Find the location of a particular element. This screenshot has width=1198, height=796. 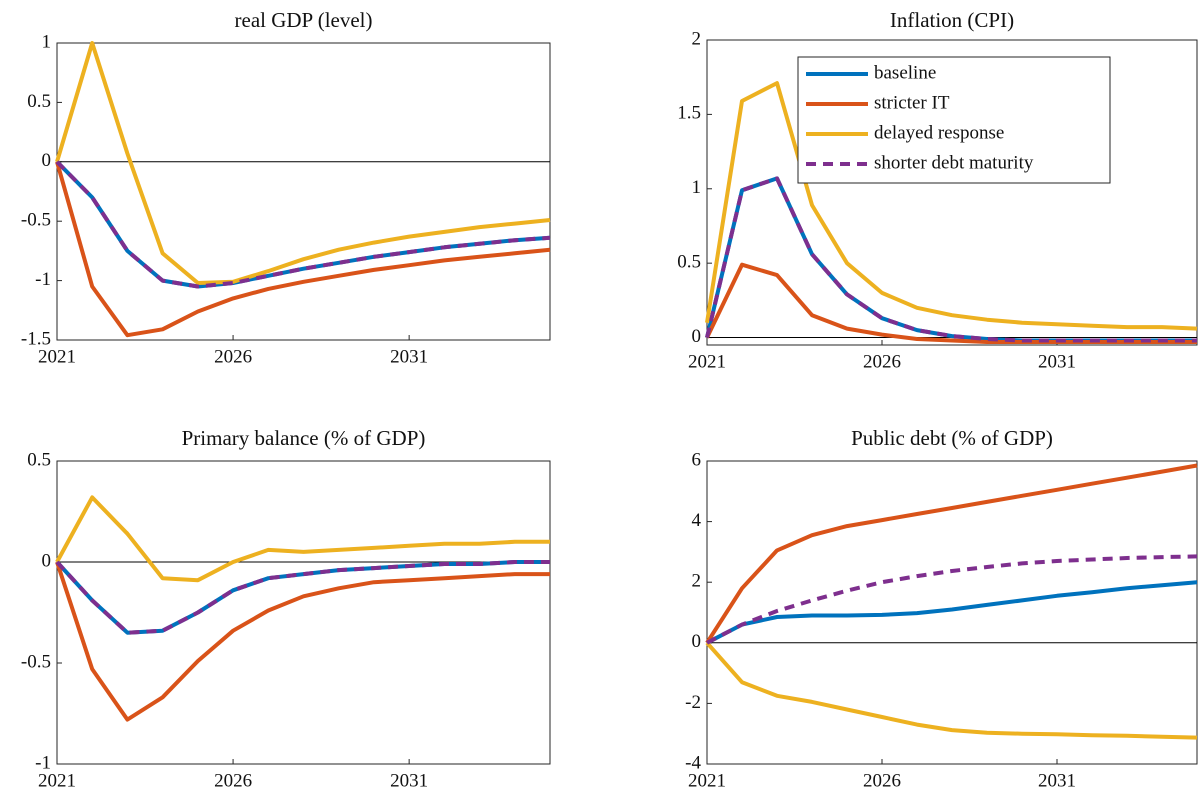

y-tick-label: -1.5 is located at coordinates (36, 338).